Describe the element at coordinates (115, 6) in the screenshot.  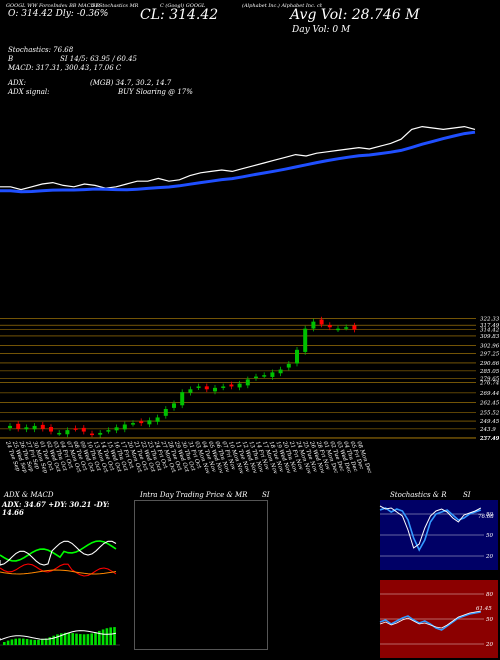
I see `header-col2: SI Stochastics MR` at that location.